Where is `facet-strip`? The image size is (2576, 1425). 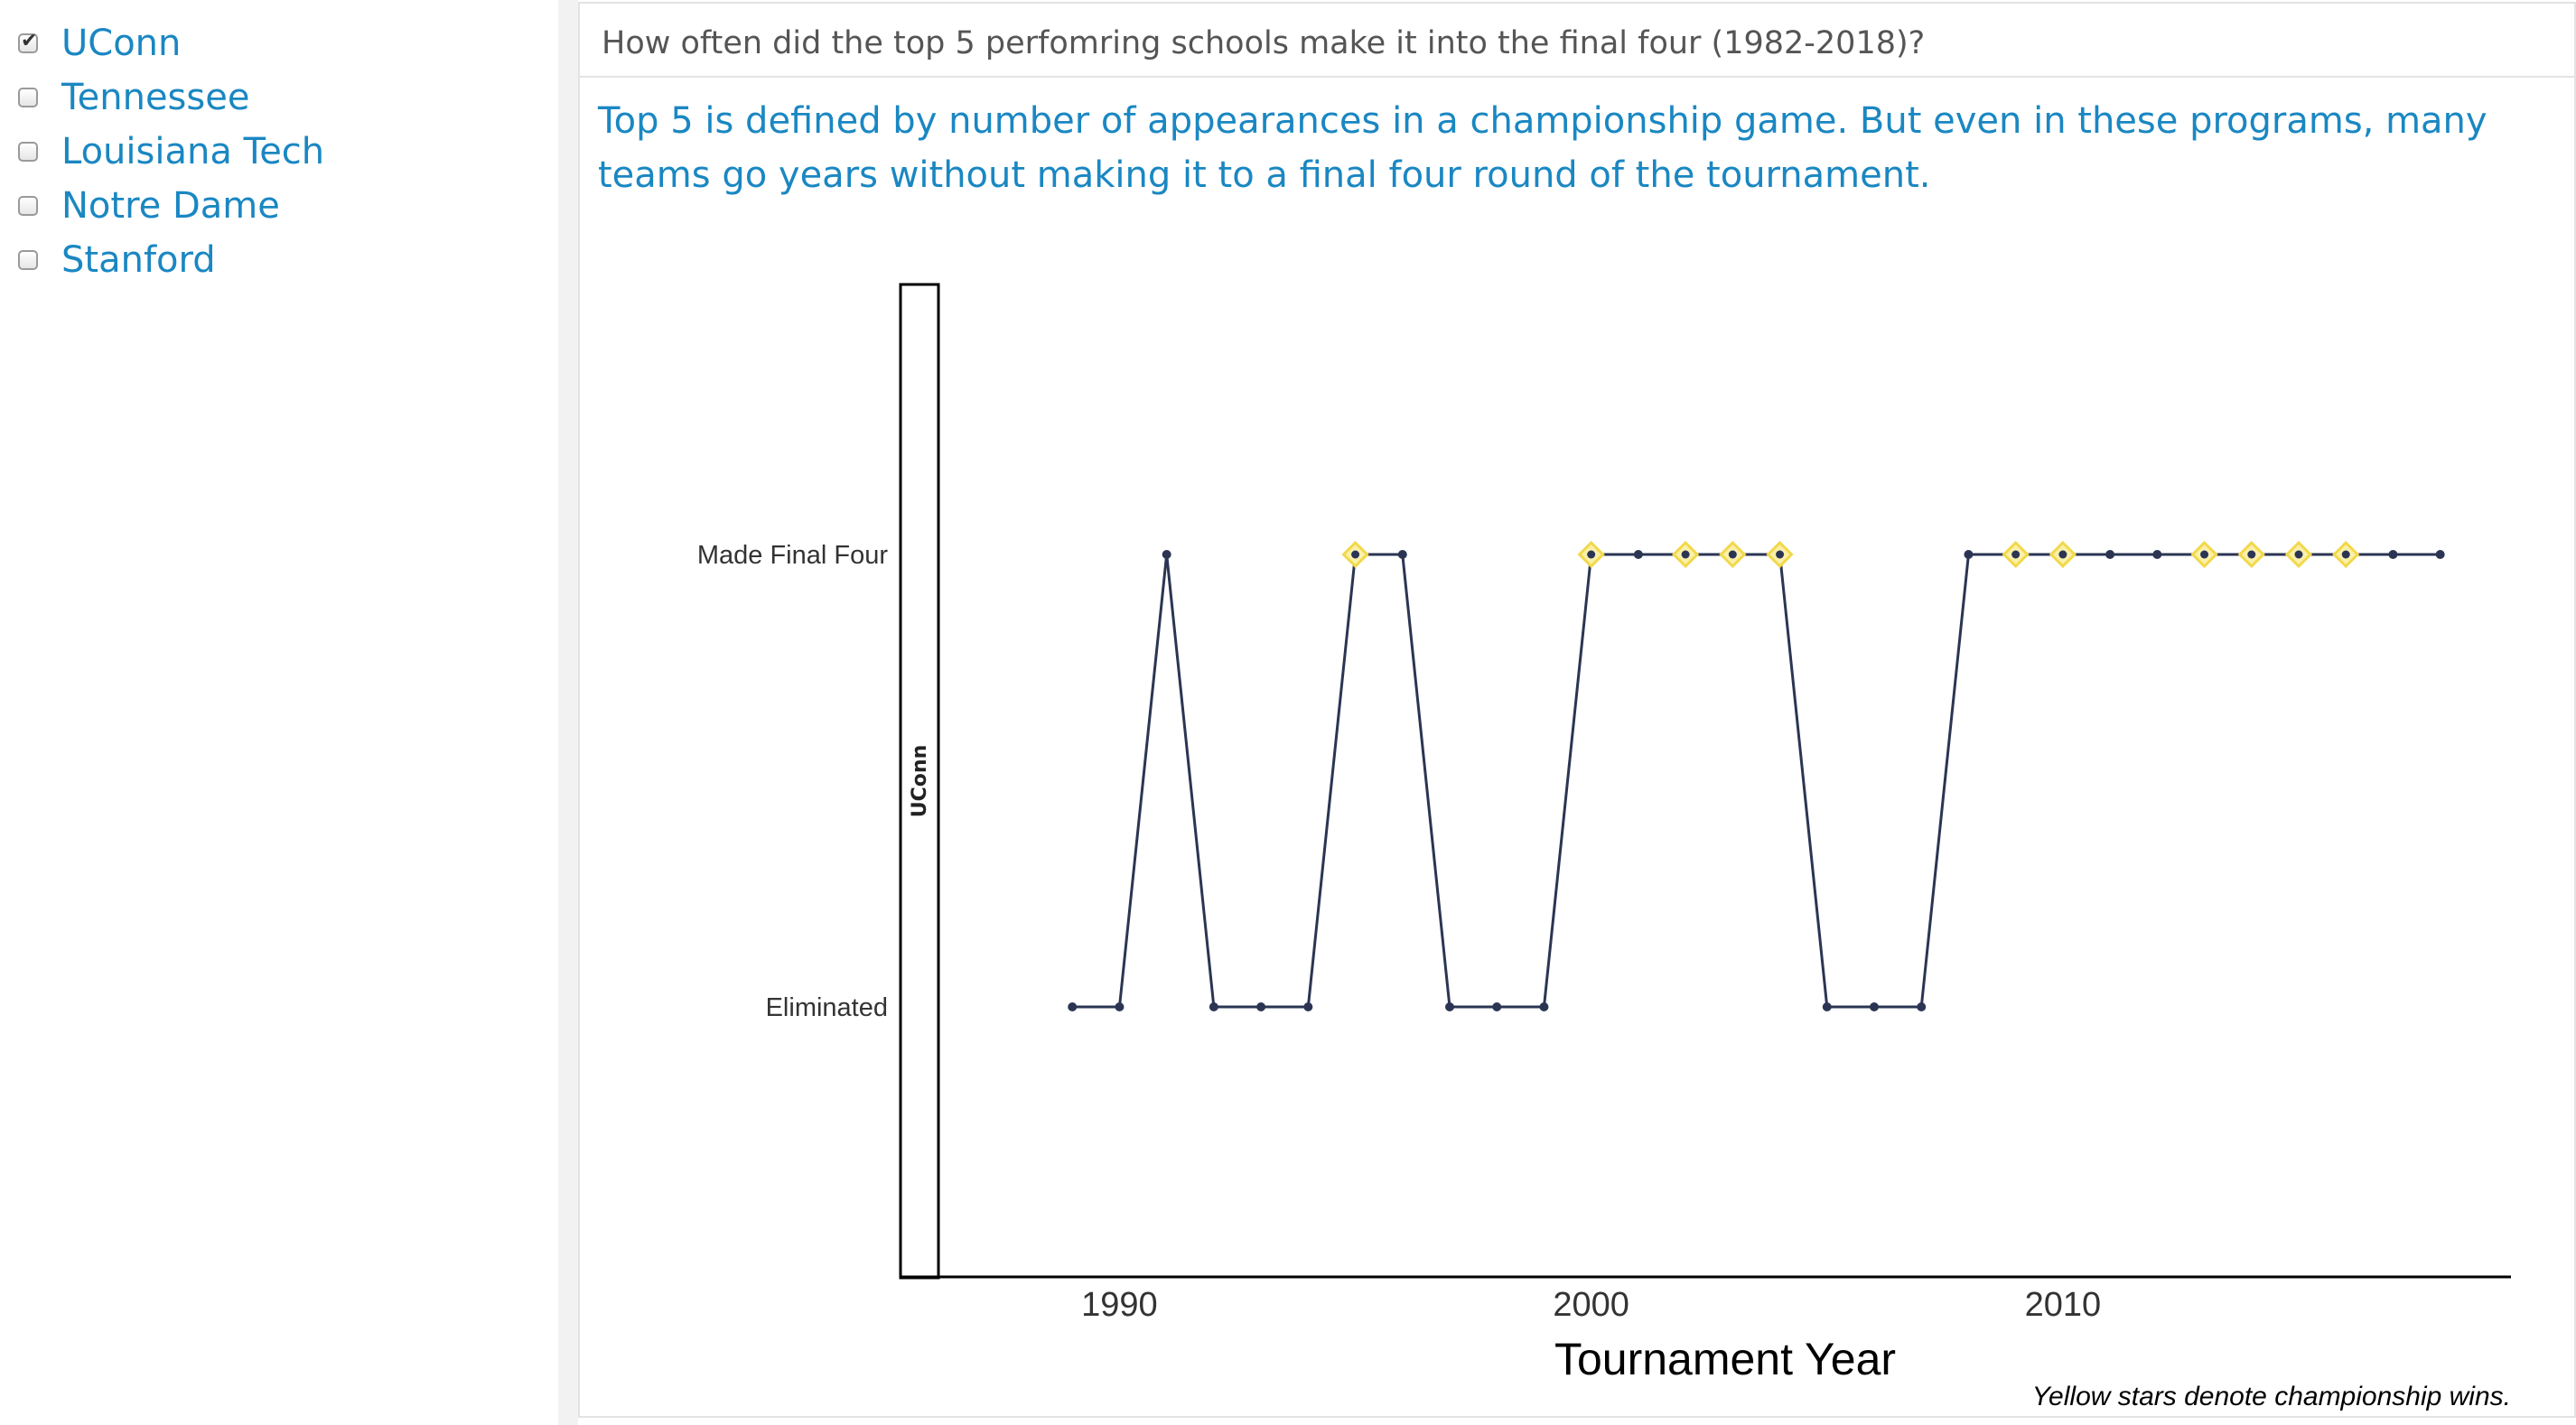 facet-strip is located at coordinates (919, 781).